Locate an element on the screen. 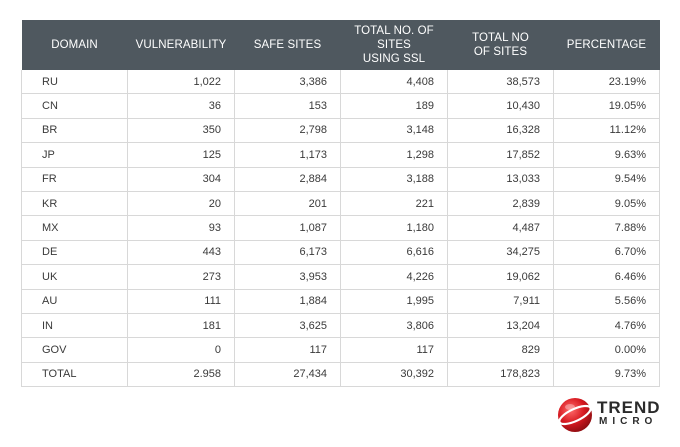 The width and height of the screenshot is (680, 447). logo-wordmark: TREND MICRO is located at coordinates (629, 413).